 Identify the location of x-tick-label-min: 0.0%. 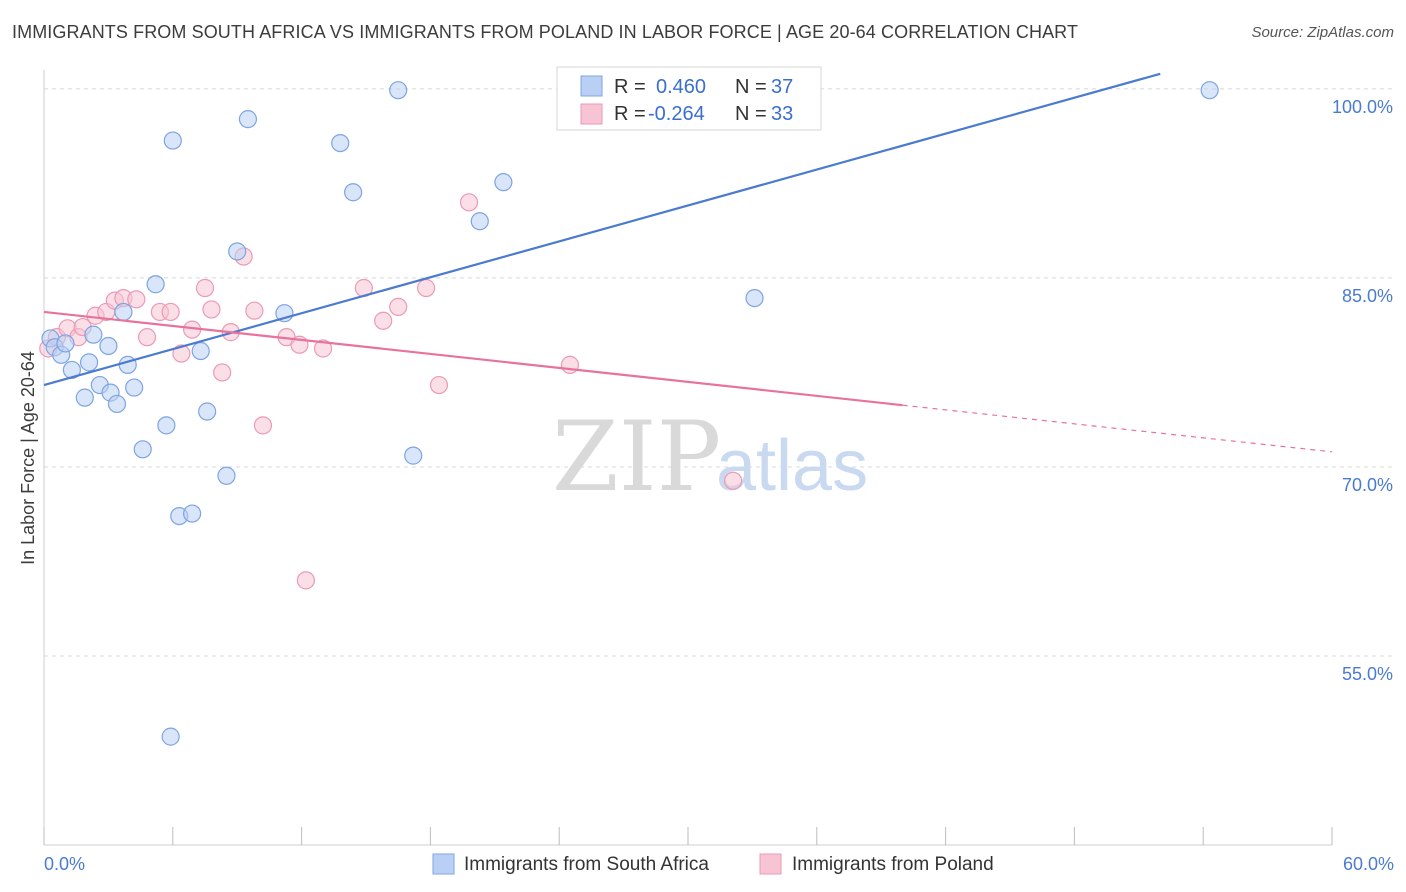
(64, 864).